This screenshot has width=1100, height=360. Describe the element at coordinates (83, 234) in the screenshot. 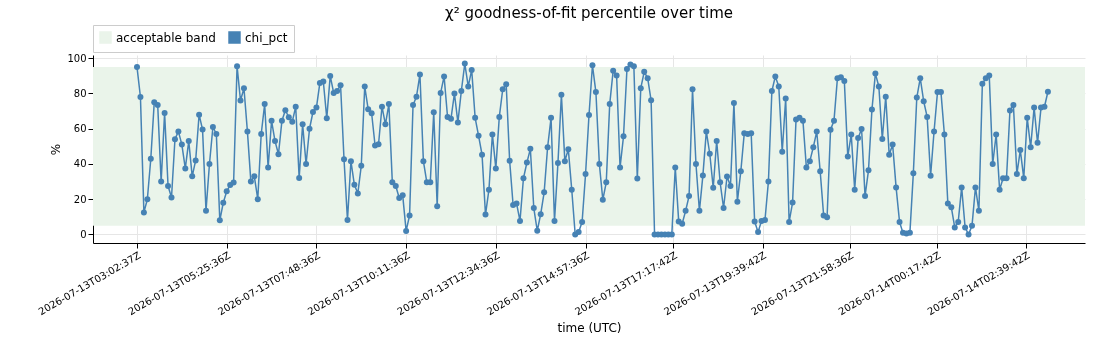

I see `y-tick-label: 0` at that location.